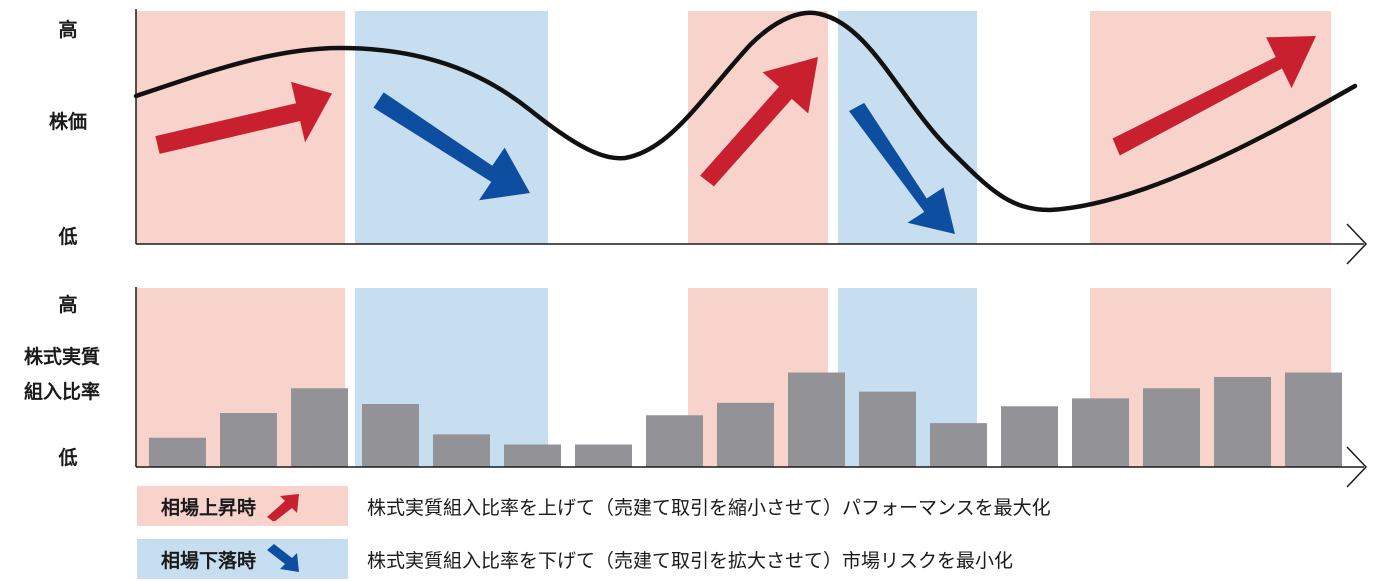 The image size is (1375, 581). I want to click on down-arrow-icon, so click(283, 558).